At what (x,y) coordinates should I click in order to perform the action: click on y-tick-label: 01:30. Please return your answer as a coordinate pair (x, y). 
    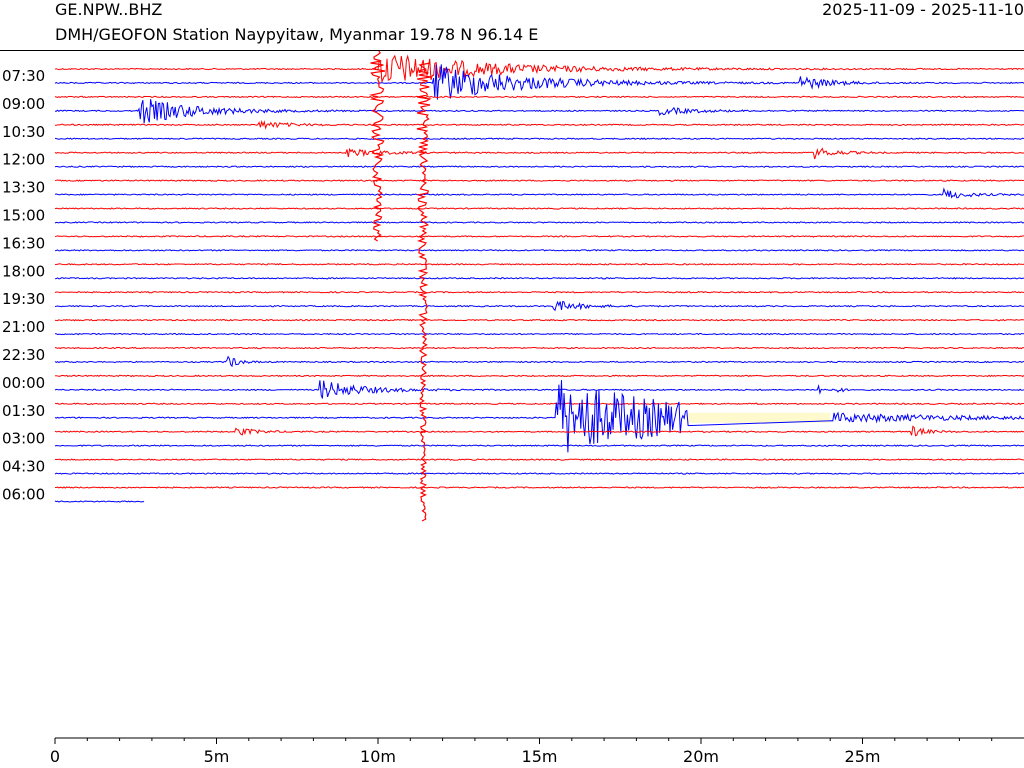
    Looking at the image, I should click on (23, 411).